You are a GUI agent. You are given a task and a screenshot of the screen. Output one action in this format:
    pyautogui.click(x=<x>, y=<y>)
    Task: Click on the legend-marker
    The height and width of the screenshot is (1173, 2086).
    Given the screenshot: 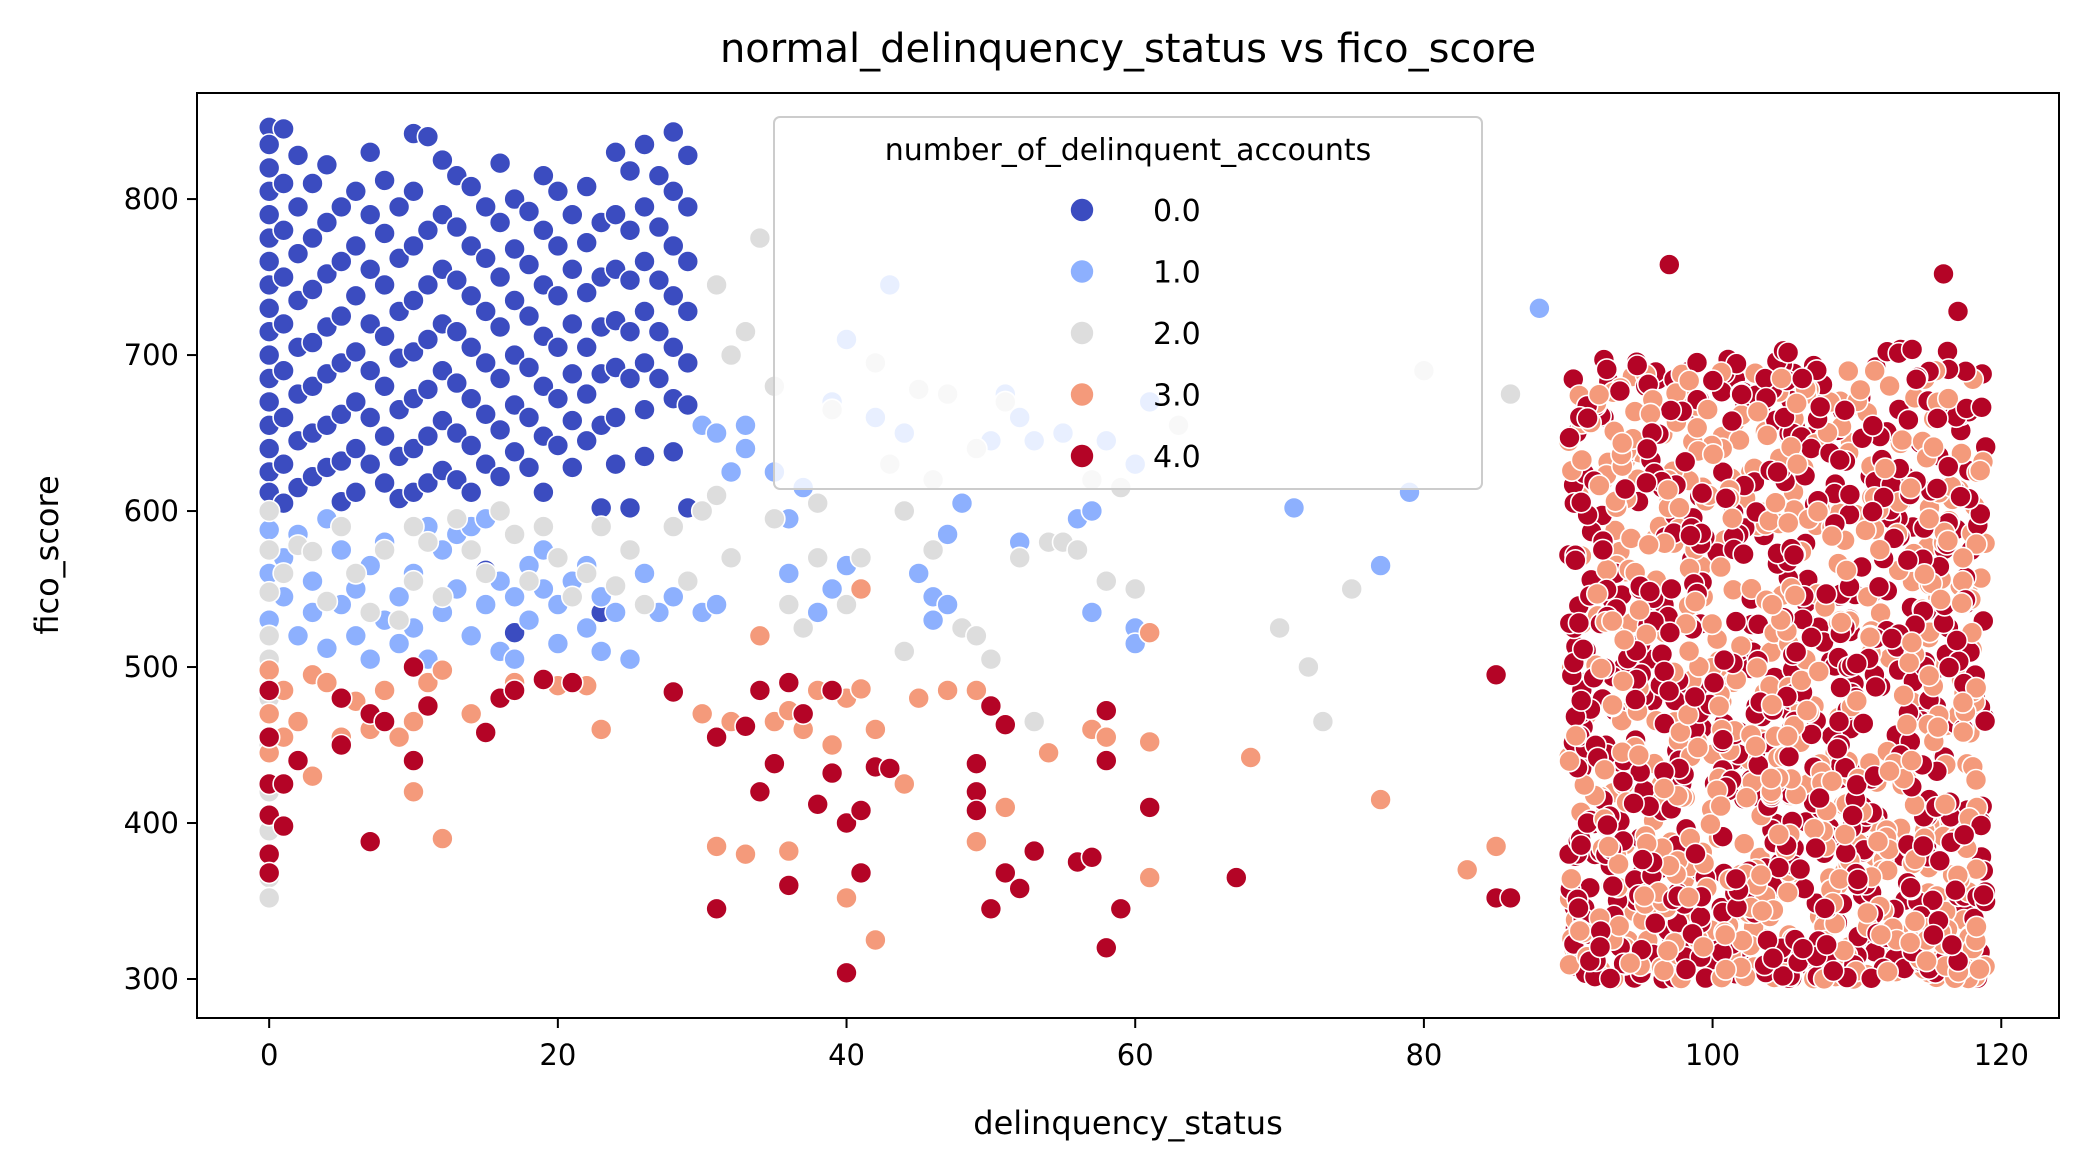 What is the action you would take?
    pyautogui.click(x=1082, y=456)
    